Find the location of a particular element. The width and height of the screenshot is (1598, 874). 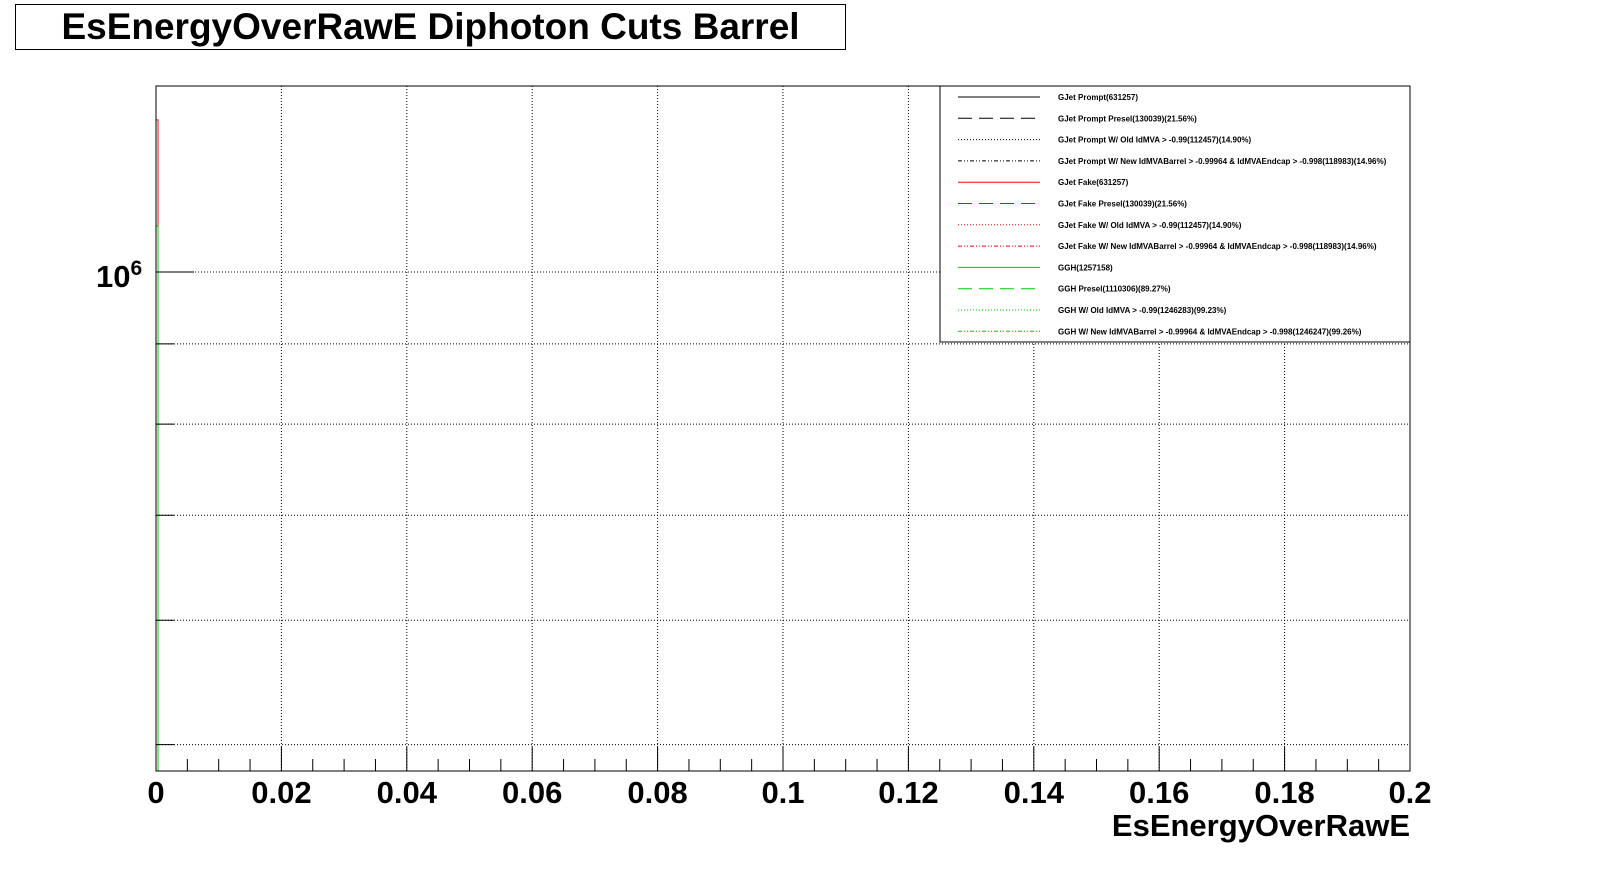

x-tick-label: 0.2 is located at coordinates (1409, 792).